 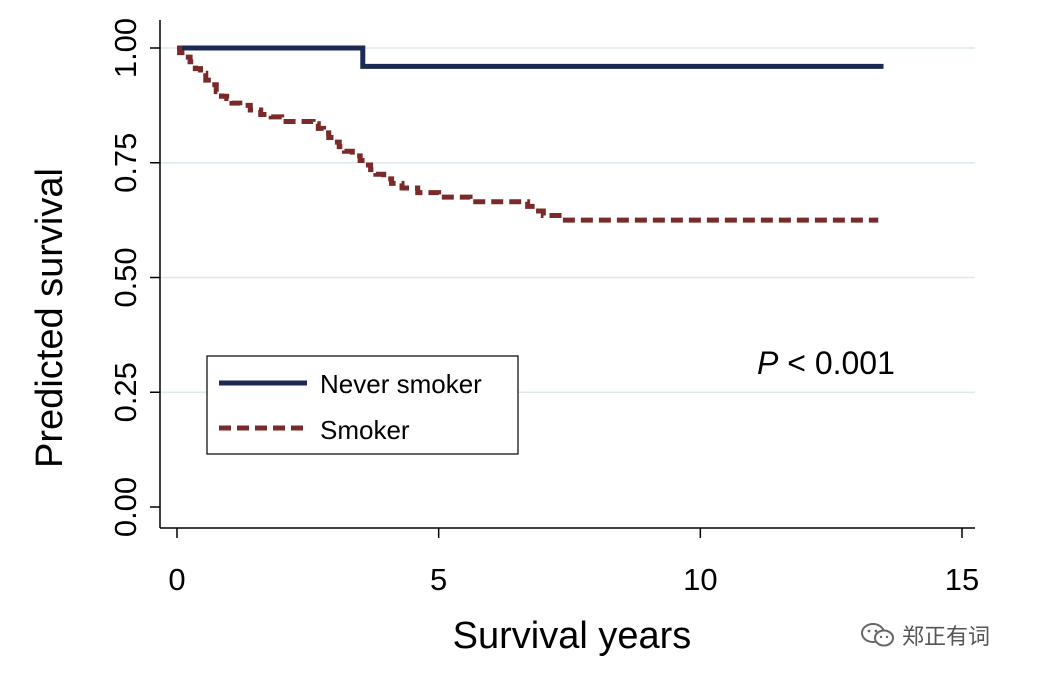 What do you see at coordinates (125, 277) in the screenshot?
I see `y-tick-label: 0.50` at bounding box center [125, 277].